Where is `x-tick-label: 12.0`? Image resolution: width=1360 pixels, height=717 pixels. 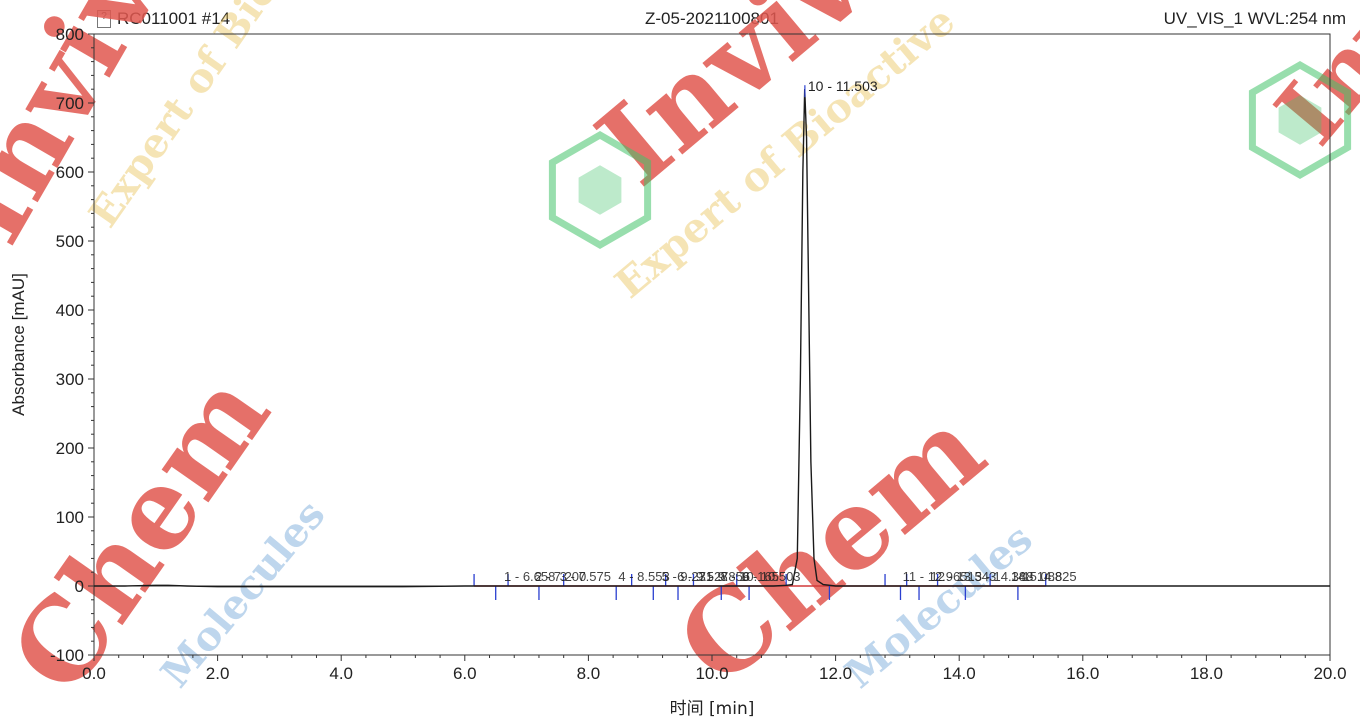
x-tick-label: 12.0 is located at coordinates (835, 673).